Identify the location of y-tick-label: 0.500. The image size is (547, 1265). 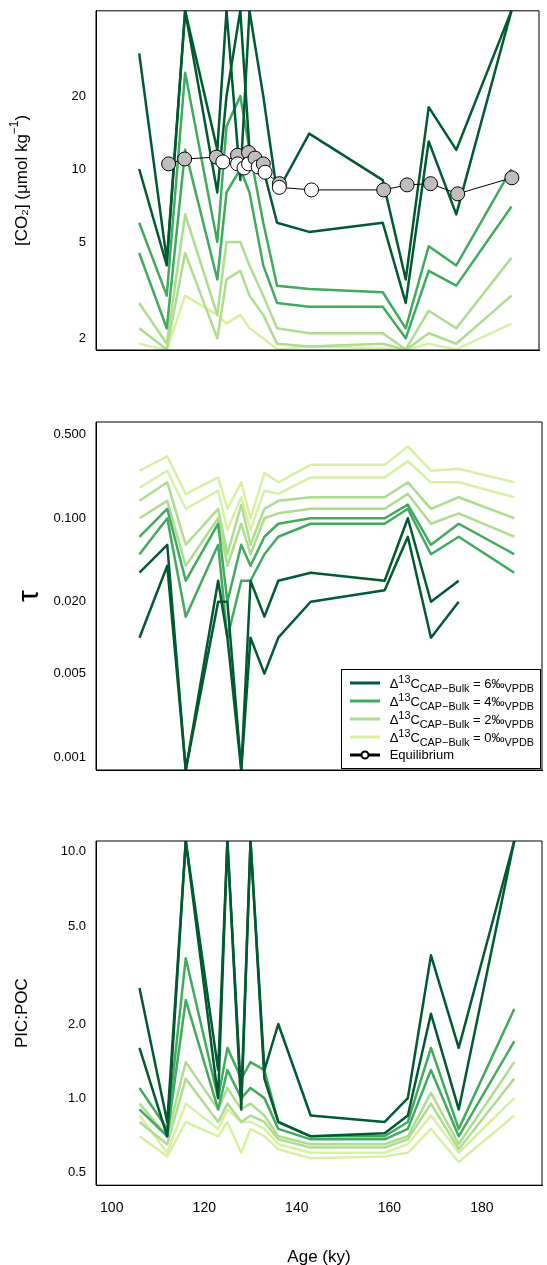
(69, 434).